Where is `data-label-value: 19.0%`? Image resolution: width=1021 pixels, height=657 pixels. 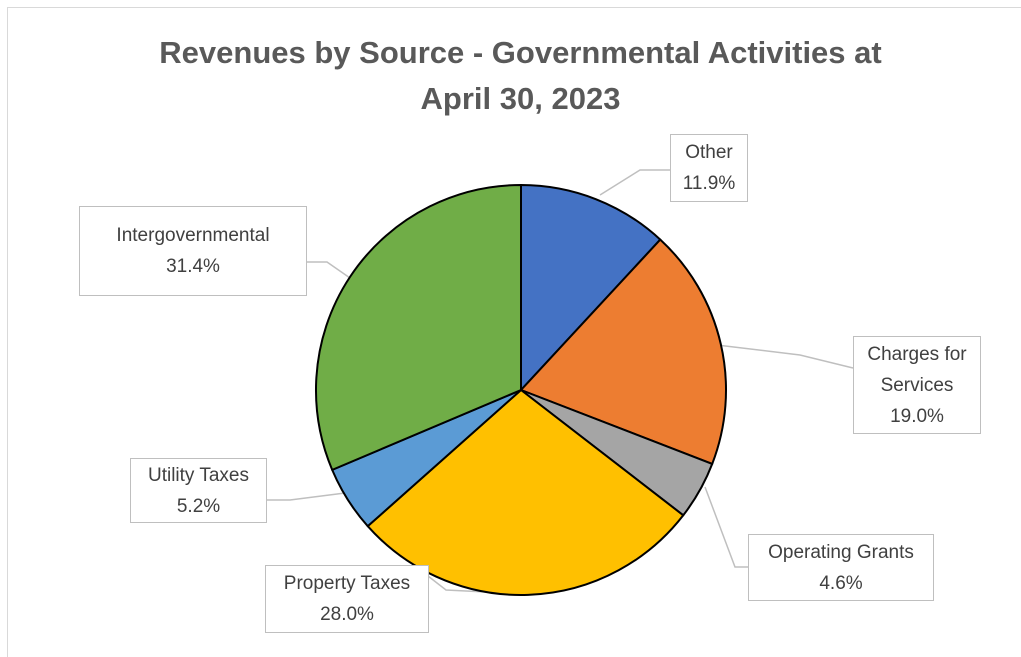
data-label-value: 19.0% is located at coordinates (917, 416).